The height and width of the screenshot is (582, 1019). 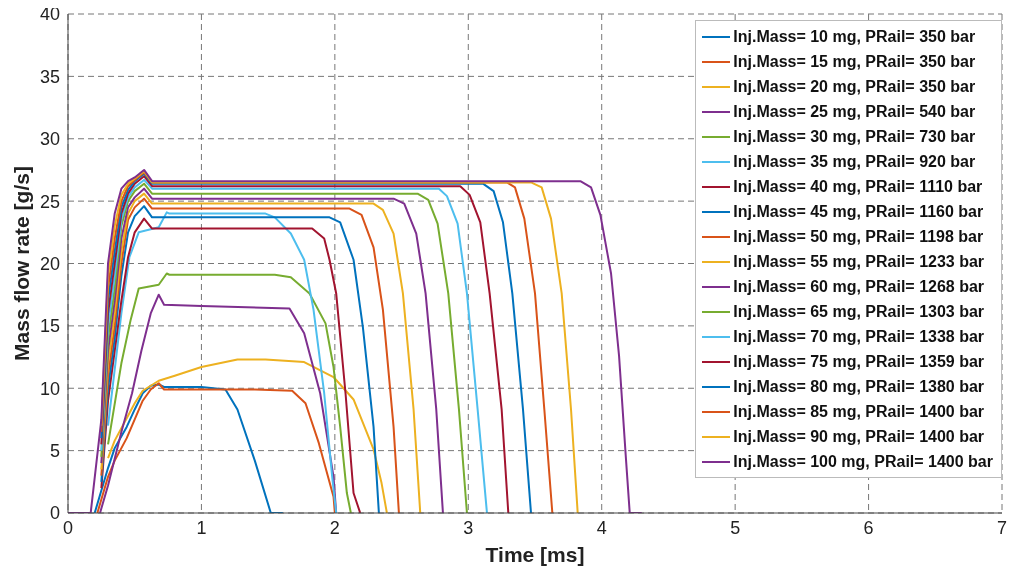 I want to click on x-tick-label: 5, so click(x=735, y=527).